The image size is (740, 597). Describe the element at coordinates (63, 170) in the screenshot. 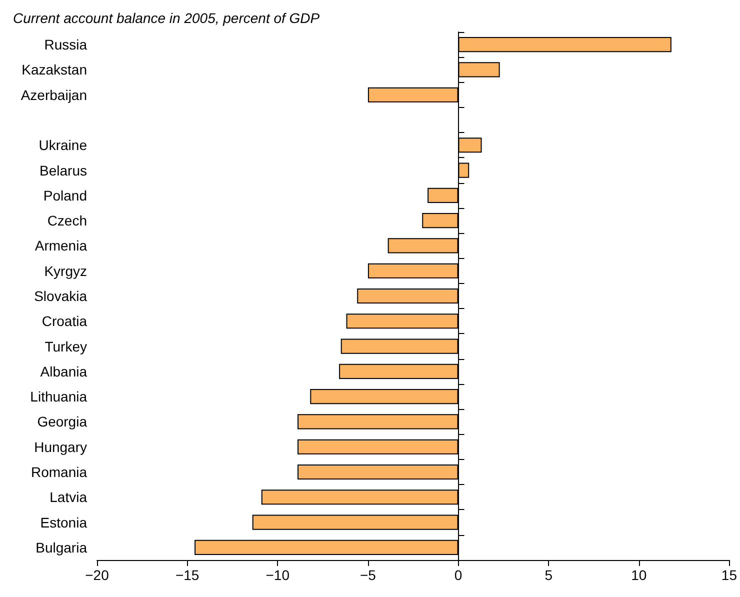

I see `y-tick-label: Belarus` at that location.